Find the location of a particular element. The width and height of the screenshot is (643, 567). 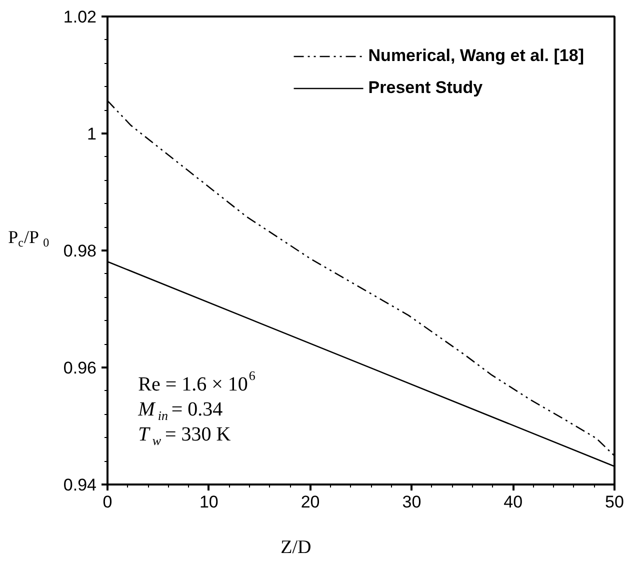

y-tick-label: 0.94 is located at coordinates (80, 485).